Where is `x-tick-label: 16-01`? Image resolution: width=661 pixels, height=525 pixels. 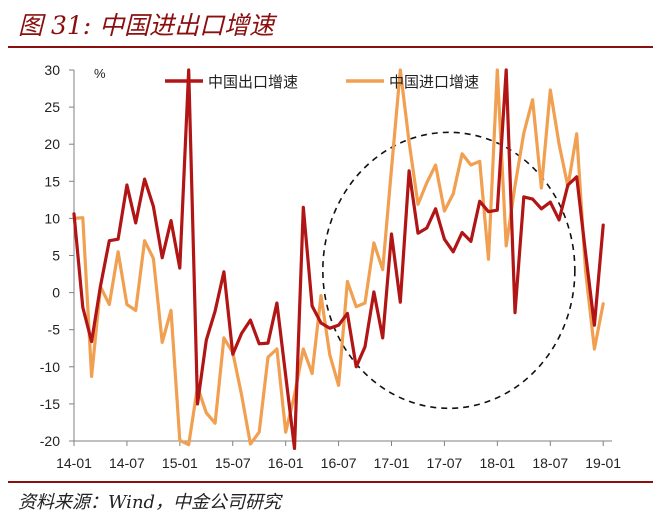
x-tick-label: 16-01 is located at coordinates (286, 463).